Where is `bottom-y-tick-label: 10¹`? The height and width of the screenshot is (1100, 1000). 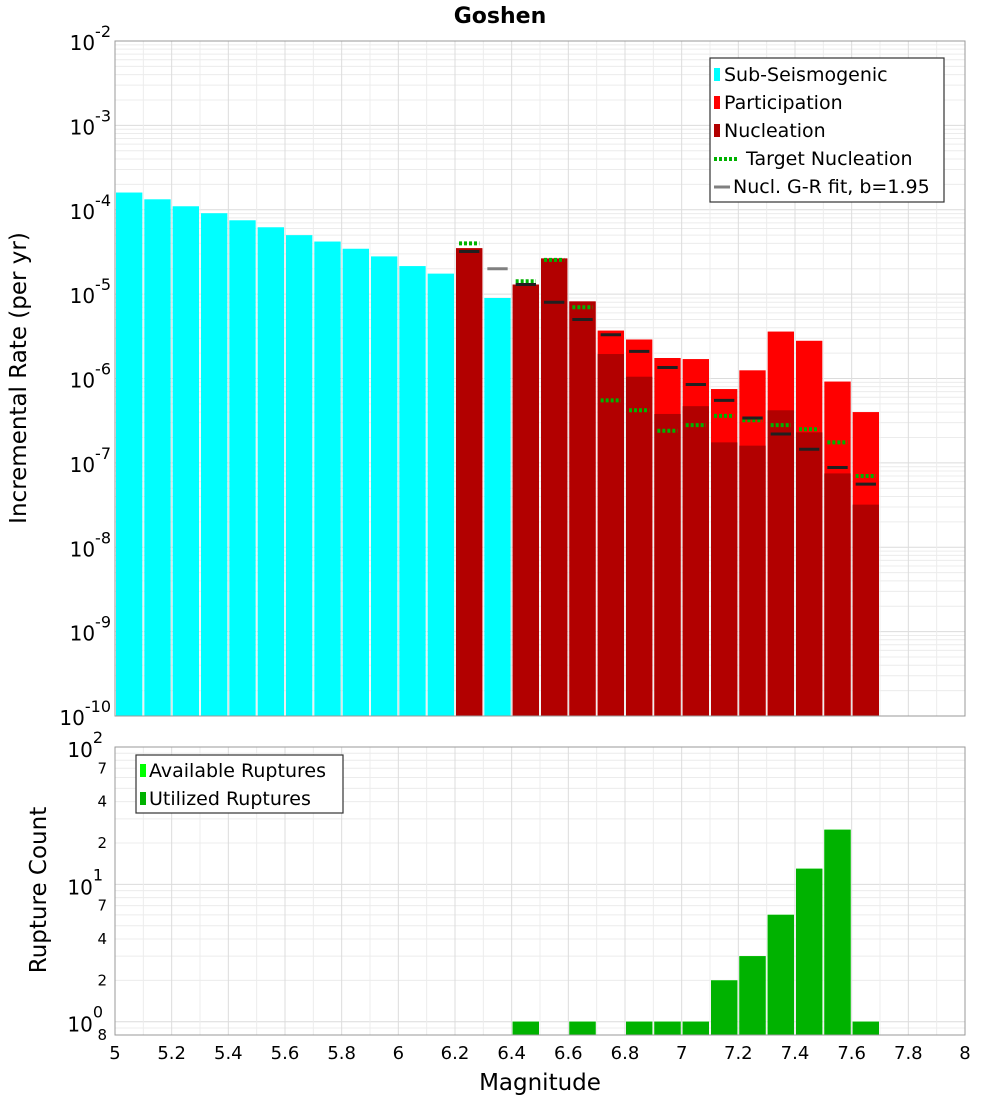 bottom-y-tick-label: 10¹ is located at coordinates (85, 882).